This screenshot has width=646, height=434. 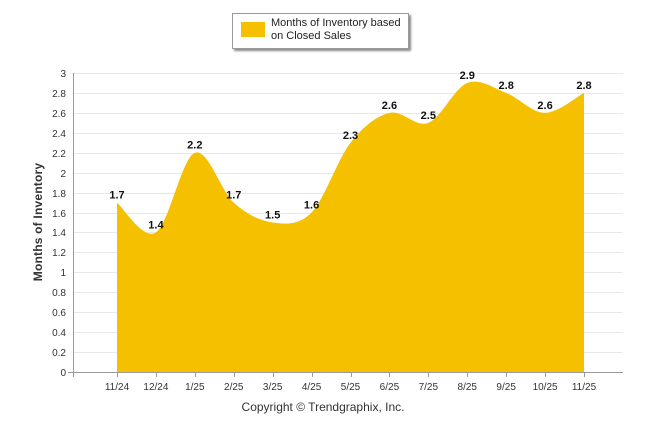 What do you see at coordinates (38, 222) in the screenshot?
I see `y-axis-label: Months of Inventory` at bounding box center [38, 222].